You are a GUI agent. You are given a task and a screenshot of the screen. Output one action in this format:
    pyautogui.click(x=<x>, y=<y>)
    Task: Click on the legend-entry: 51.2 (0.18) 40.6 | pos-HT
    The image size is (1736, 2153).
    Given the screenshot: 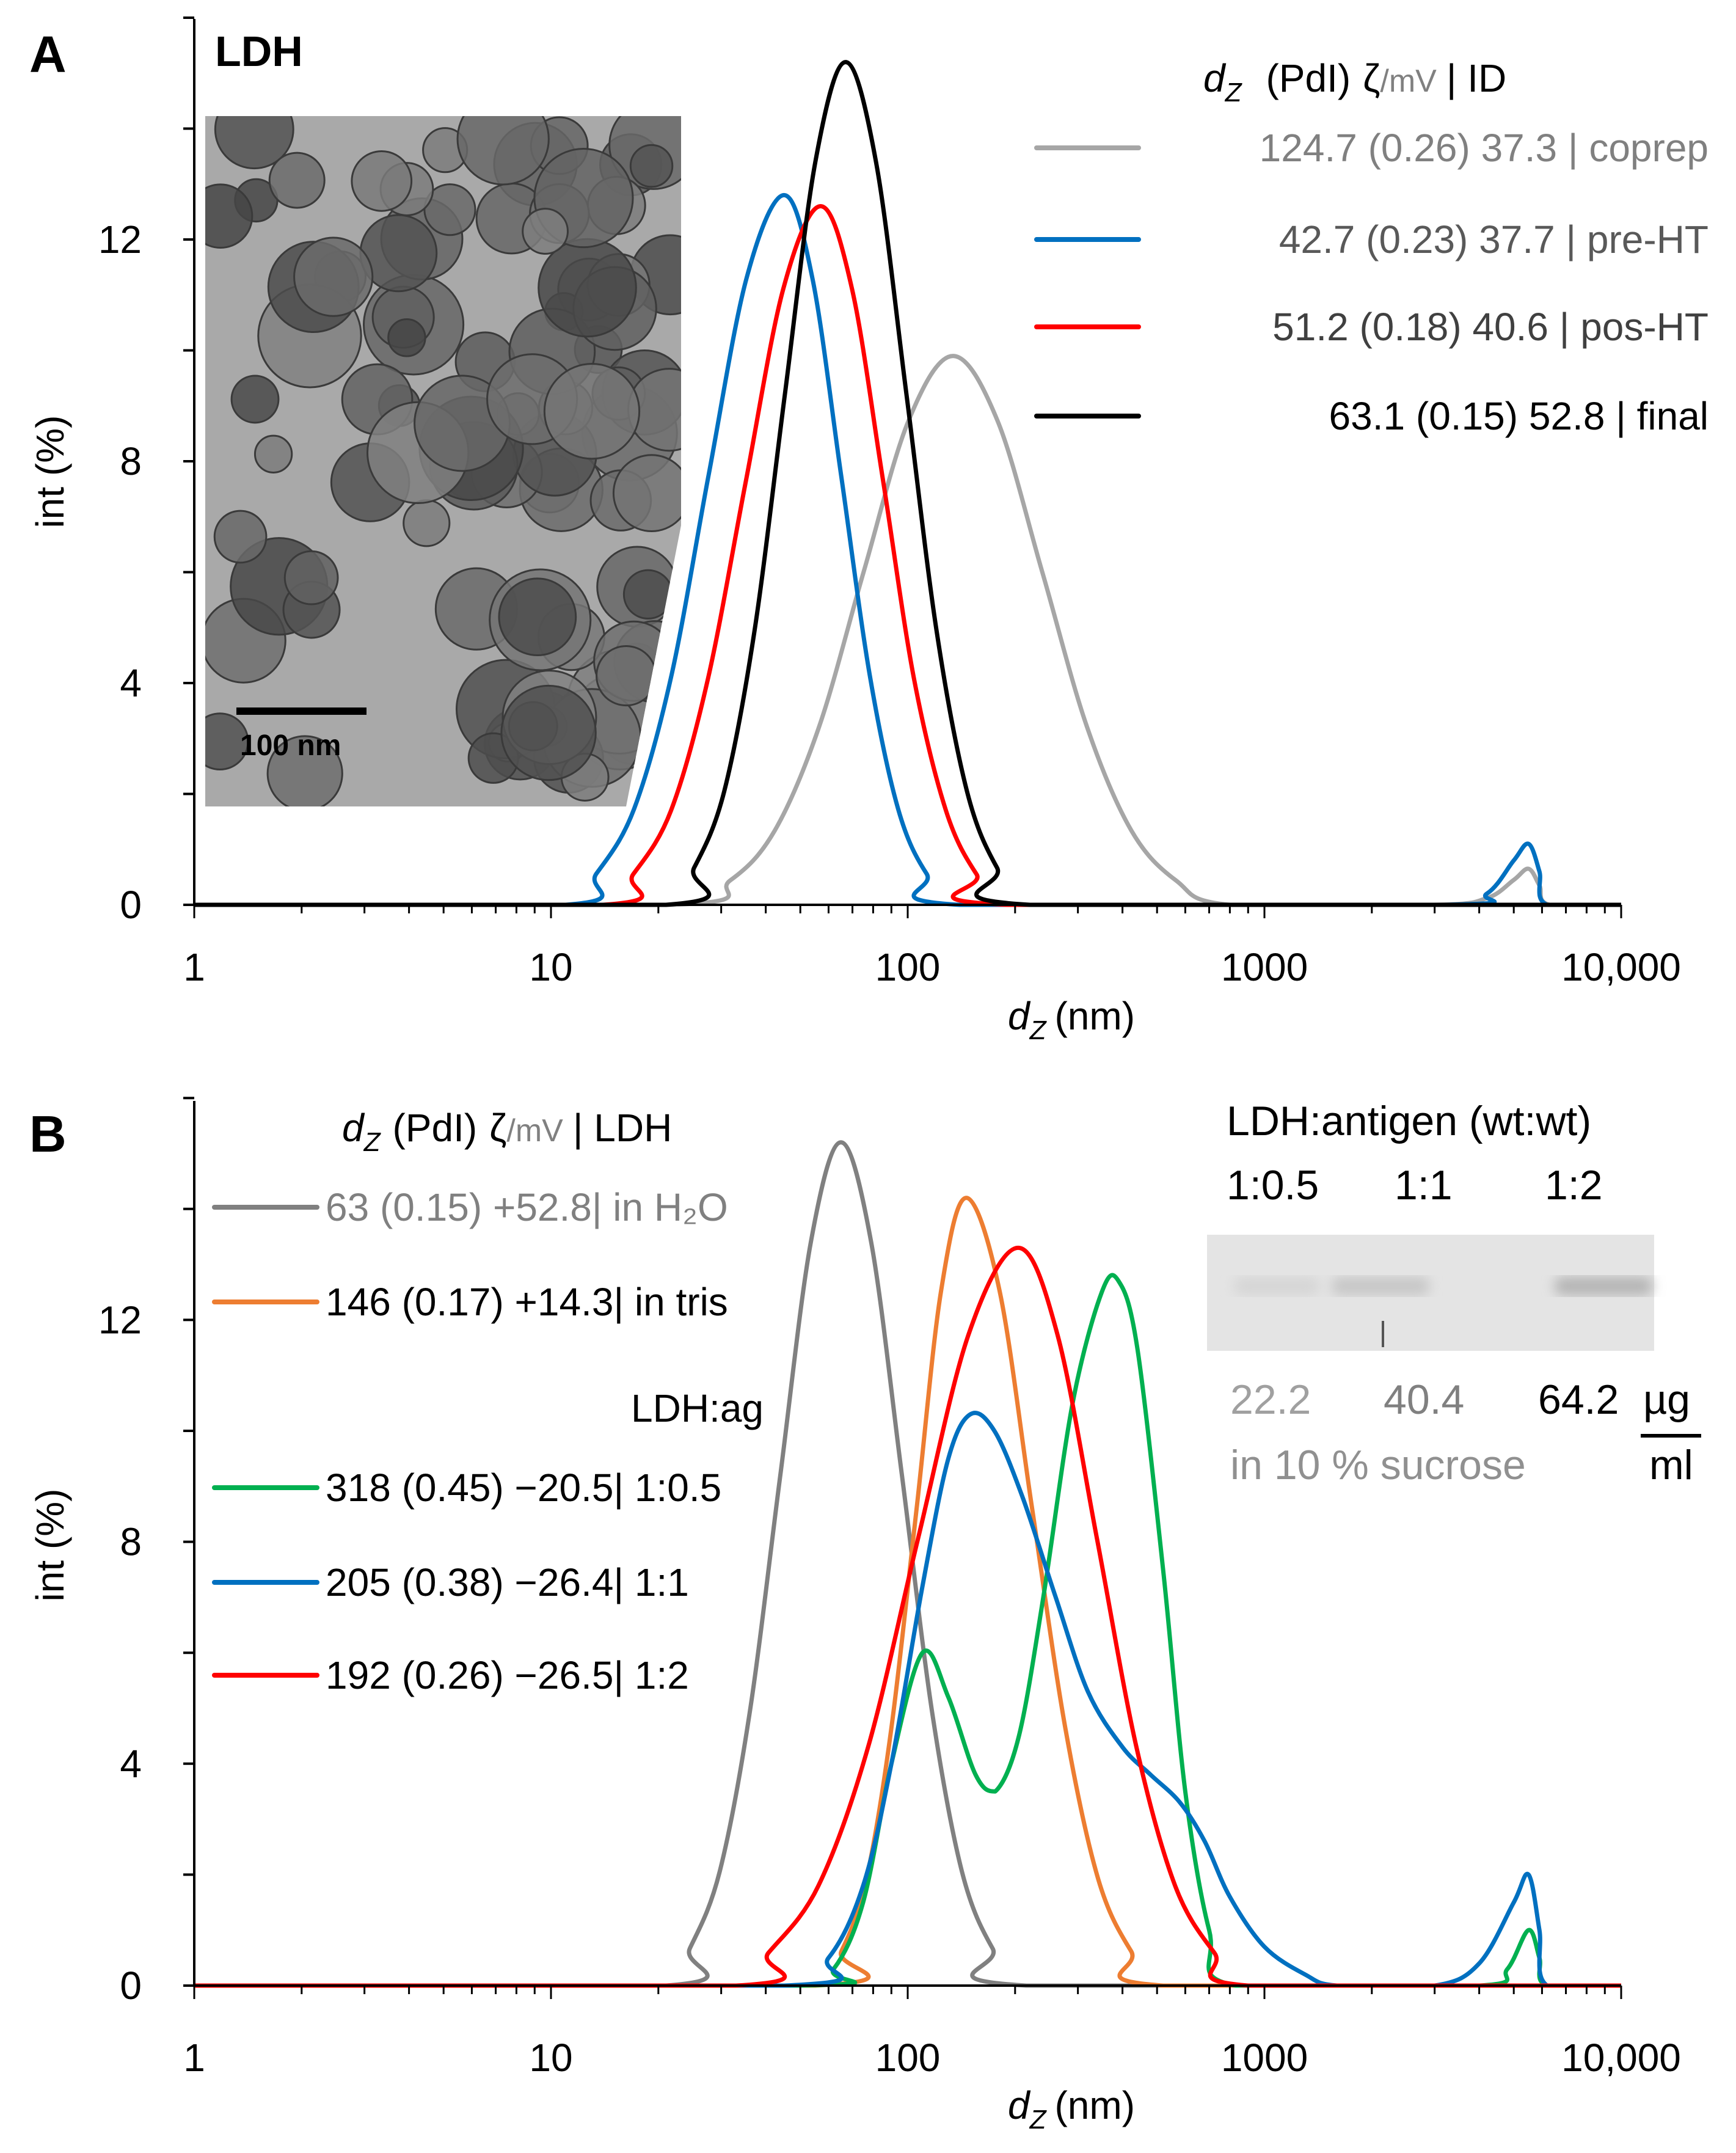 What is the action you would take?
    pyautogui.click(x=1372, y=327)
    